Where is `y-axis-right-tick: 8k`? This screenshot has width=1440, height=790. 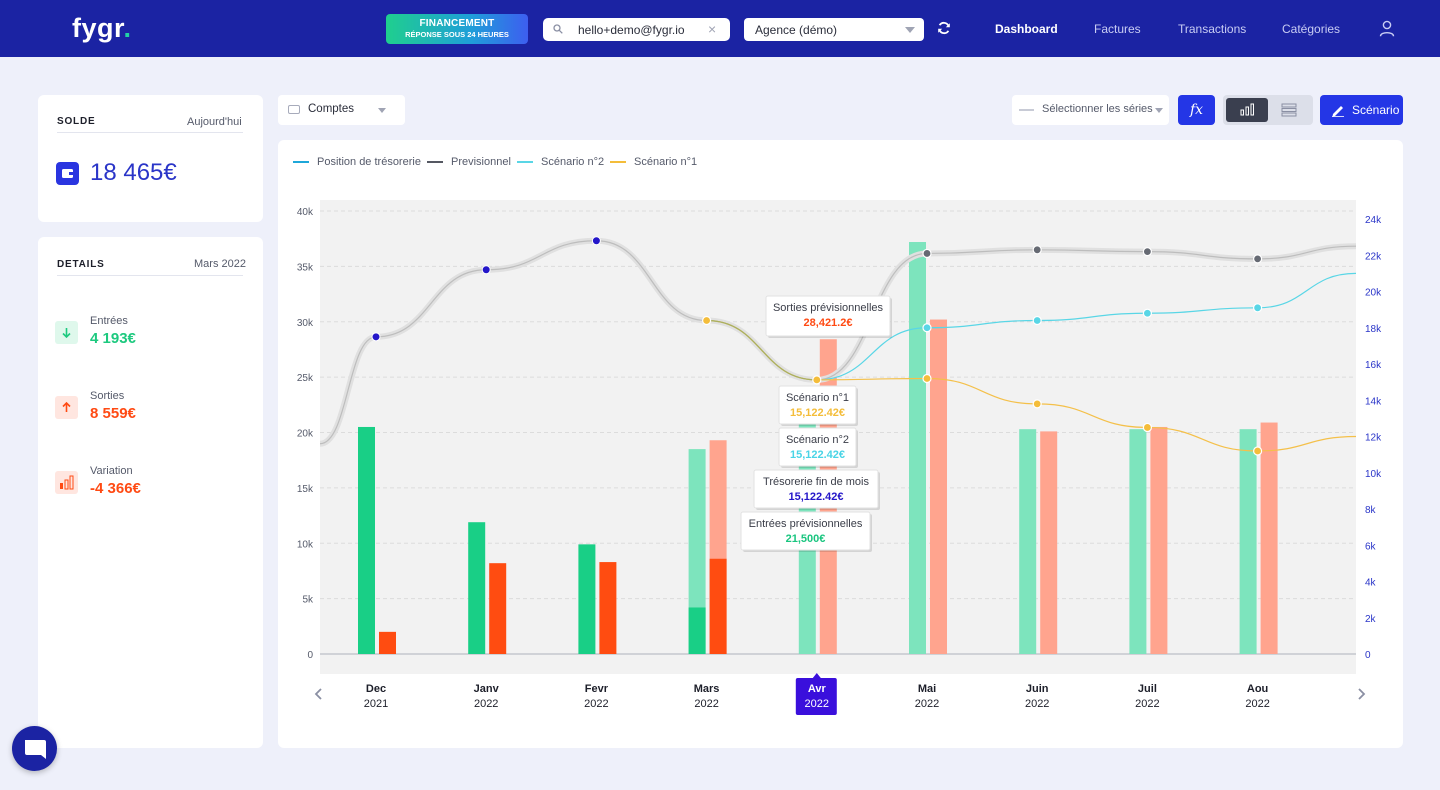 y-axis-right-tick: 8k is located at coordinates (1371, 510).